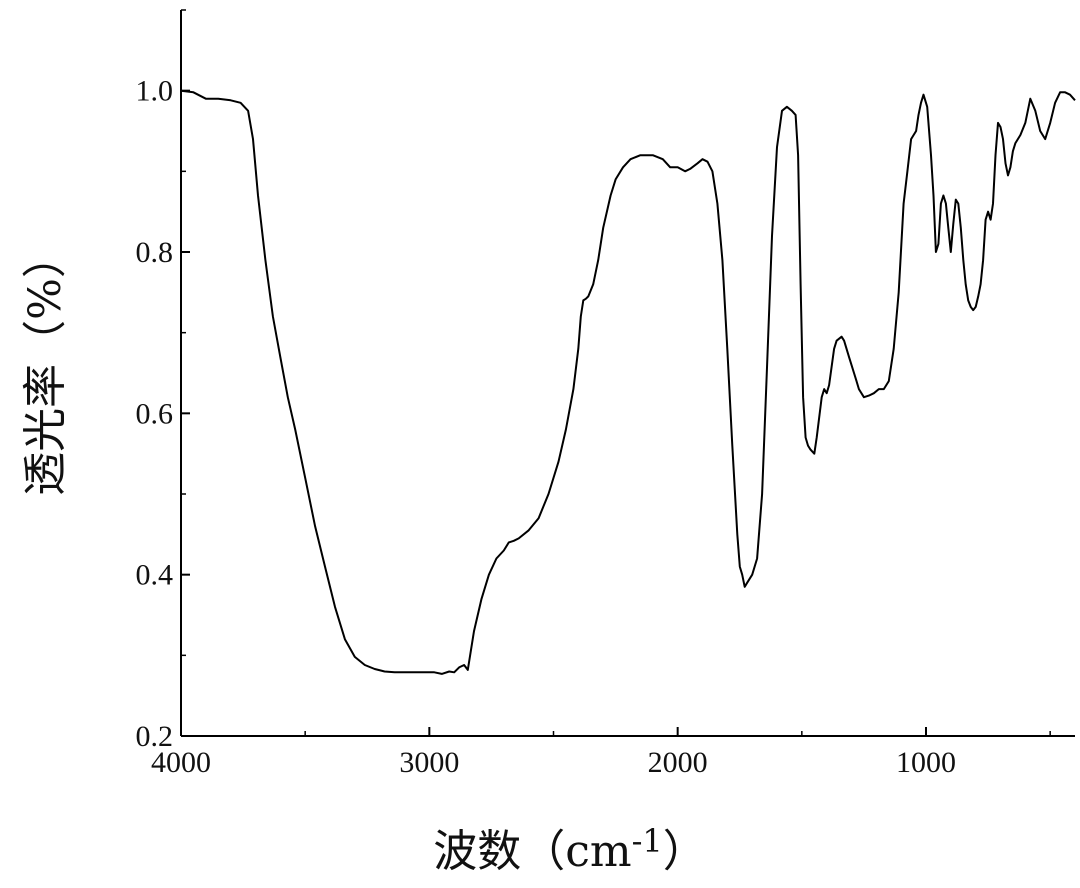 This screenshot has width=1080, height=888. I want to click on y-tick-label: 1.0, so click(155, 91).